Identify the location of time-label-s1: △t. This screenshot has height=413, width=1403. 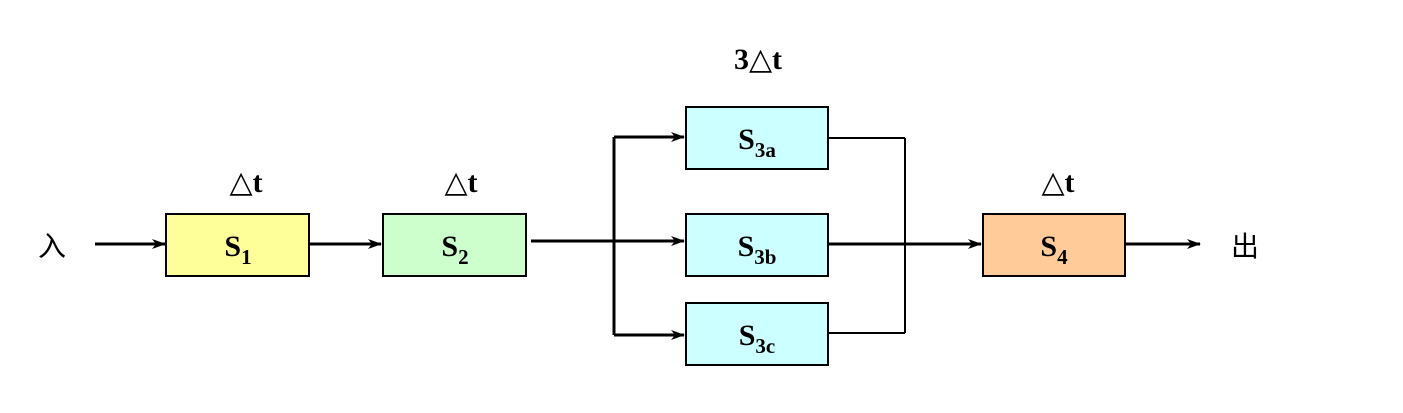
(245, 182).